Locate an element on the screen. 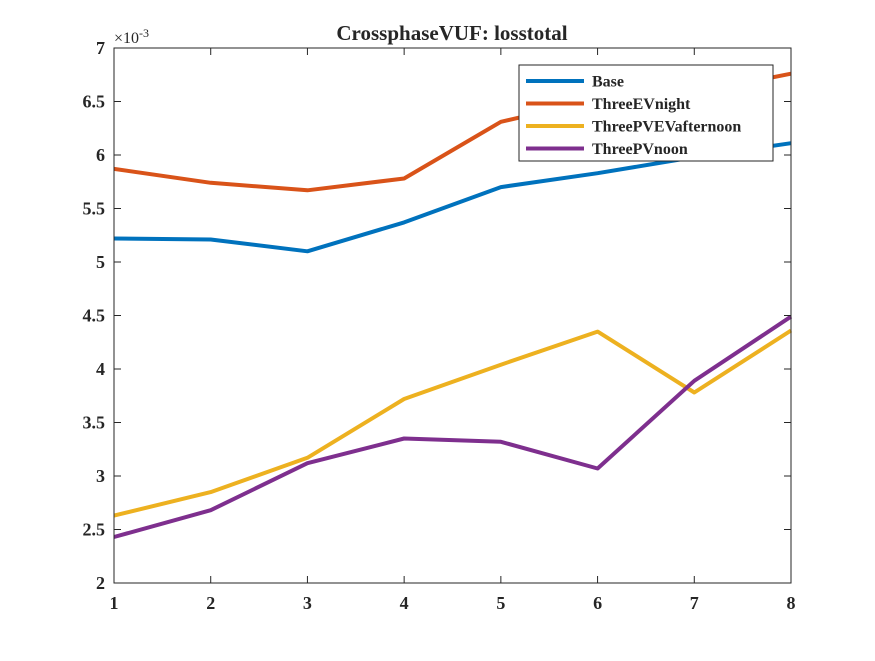 The height and width of the screenshot is (661, 875). x-tick-label: 1 is located at coordinates (114, 603).